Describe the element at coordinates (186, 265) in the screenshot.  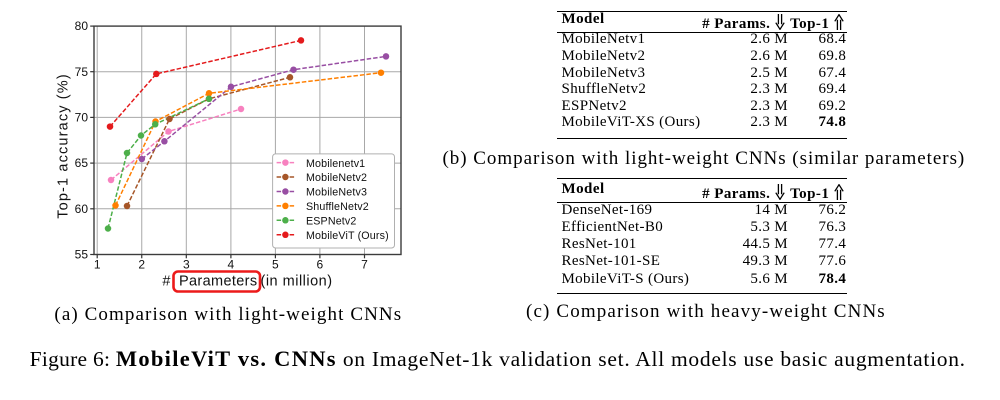
I see `svg-text: 3` at that location.